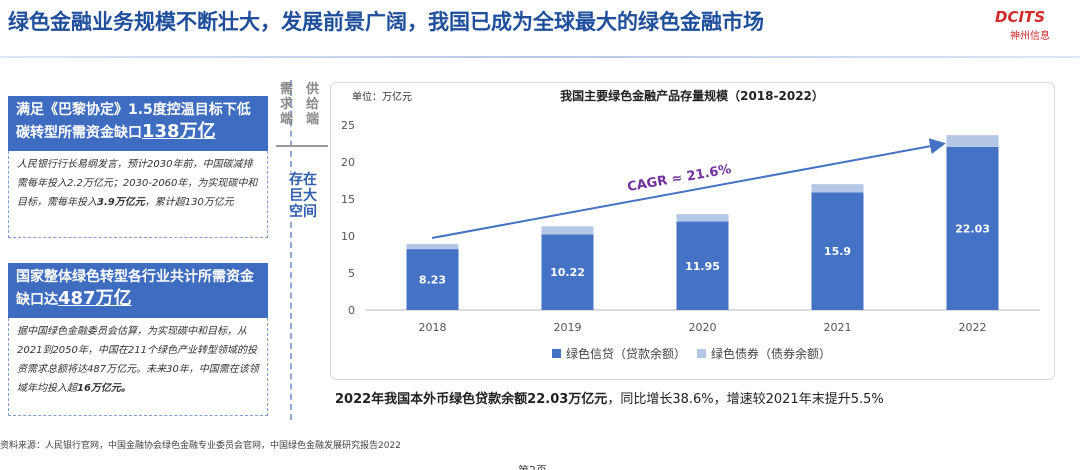 The width and height of the screenshot is (1080, 470). What do you see at coordinates (348, 236) in the screenshot?
I see `y-tick-label: 10` at bounding box center [348, 236].